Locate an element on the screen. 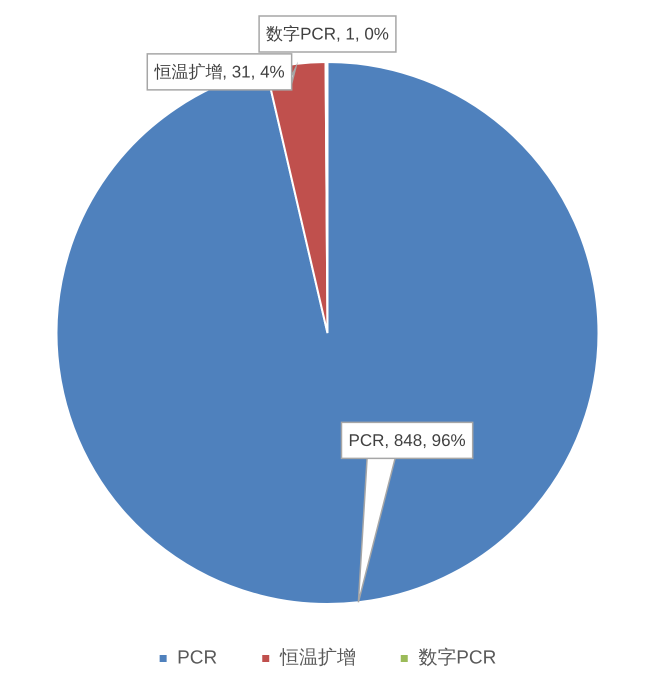  legend-label: 恒温扩增 is located at coordinates (317, 657).